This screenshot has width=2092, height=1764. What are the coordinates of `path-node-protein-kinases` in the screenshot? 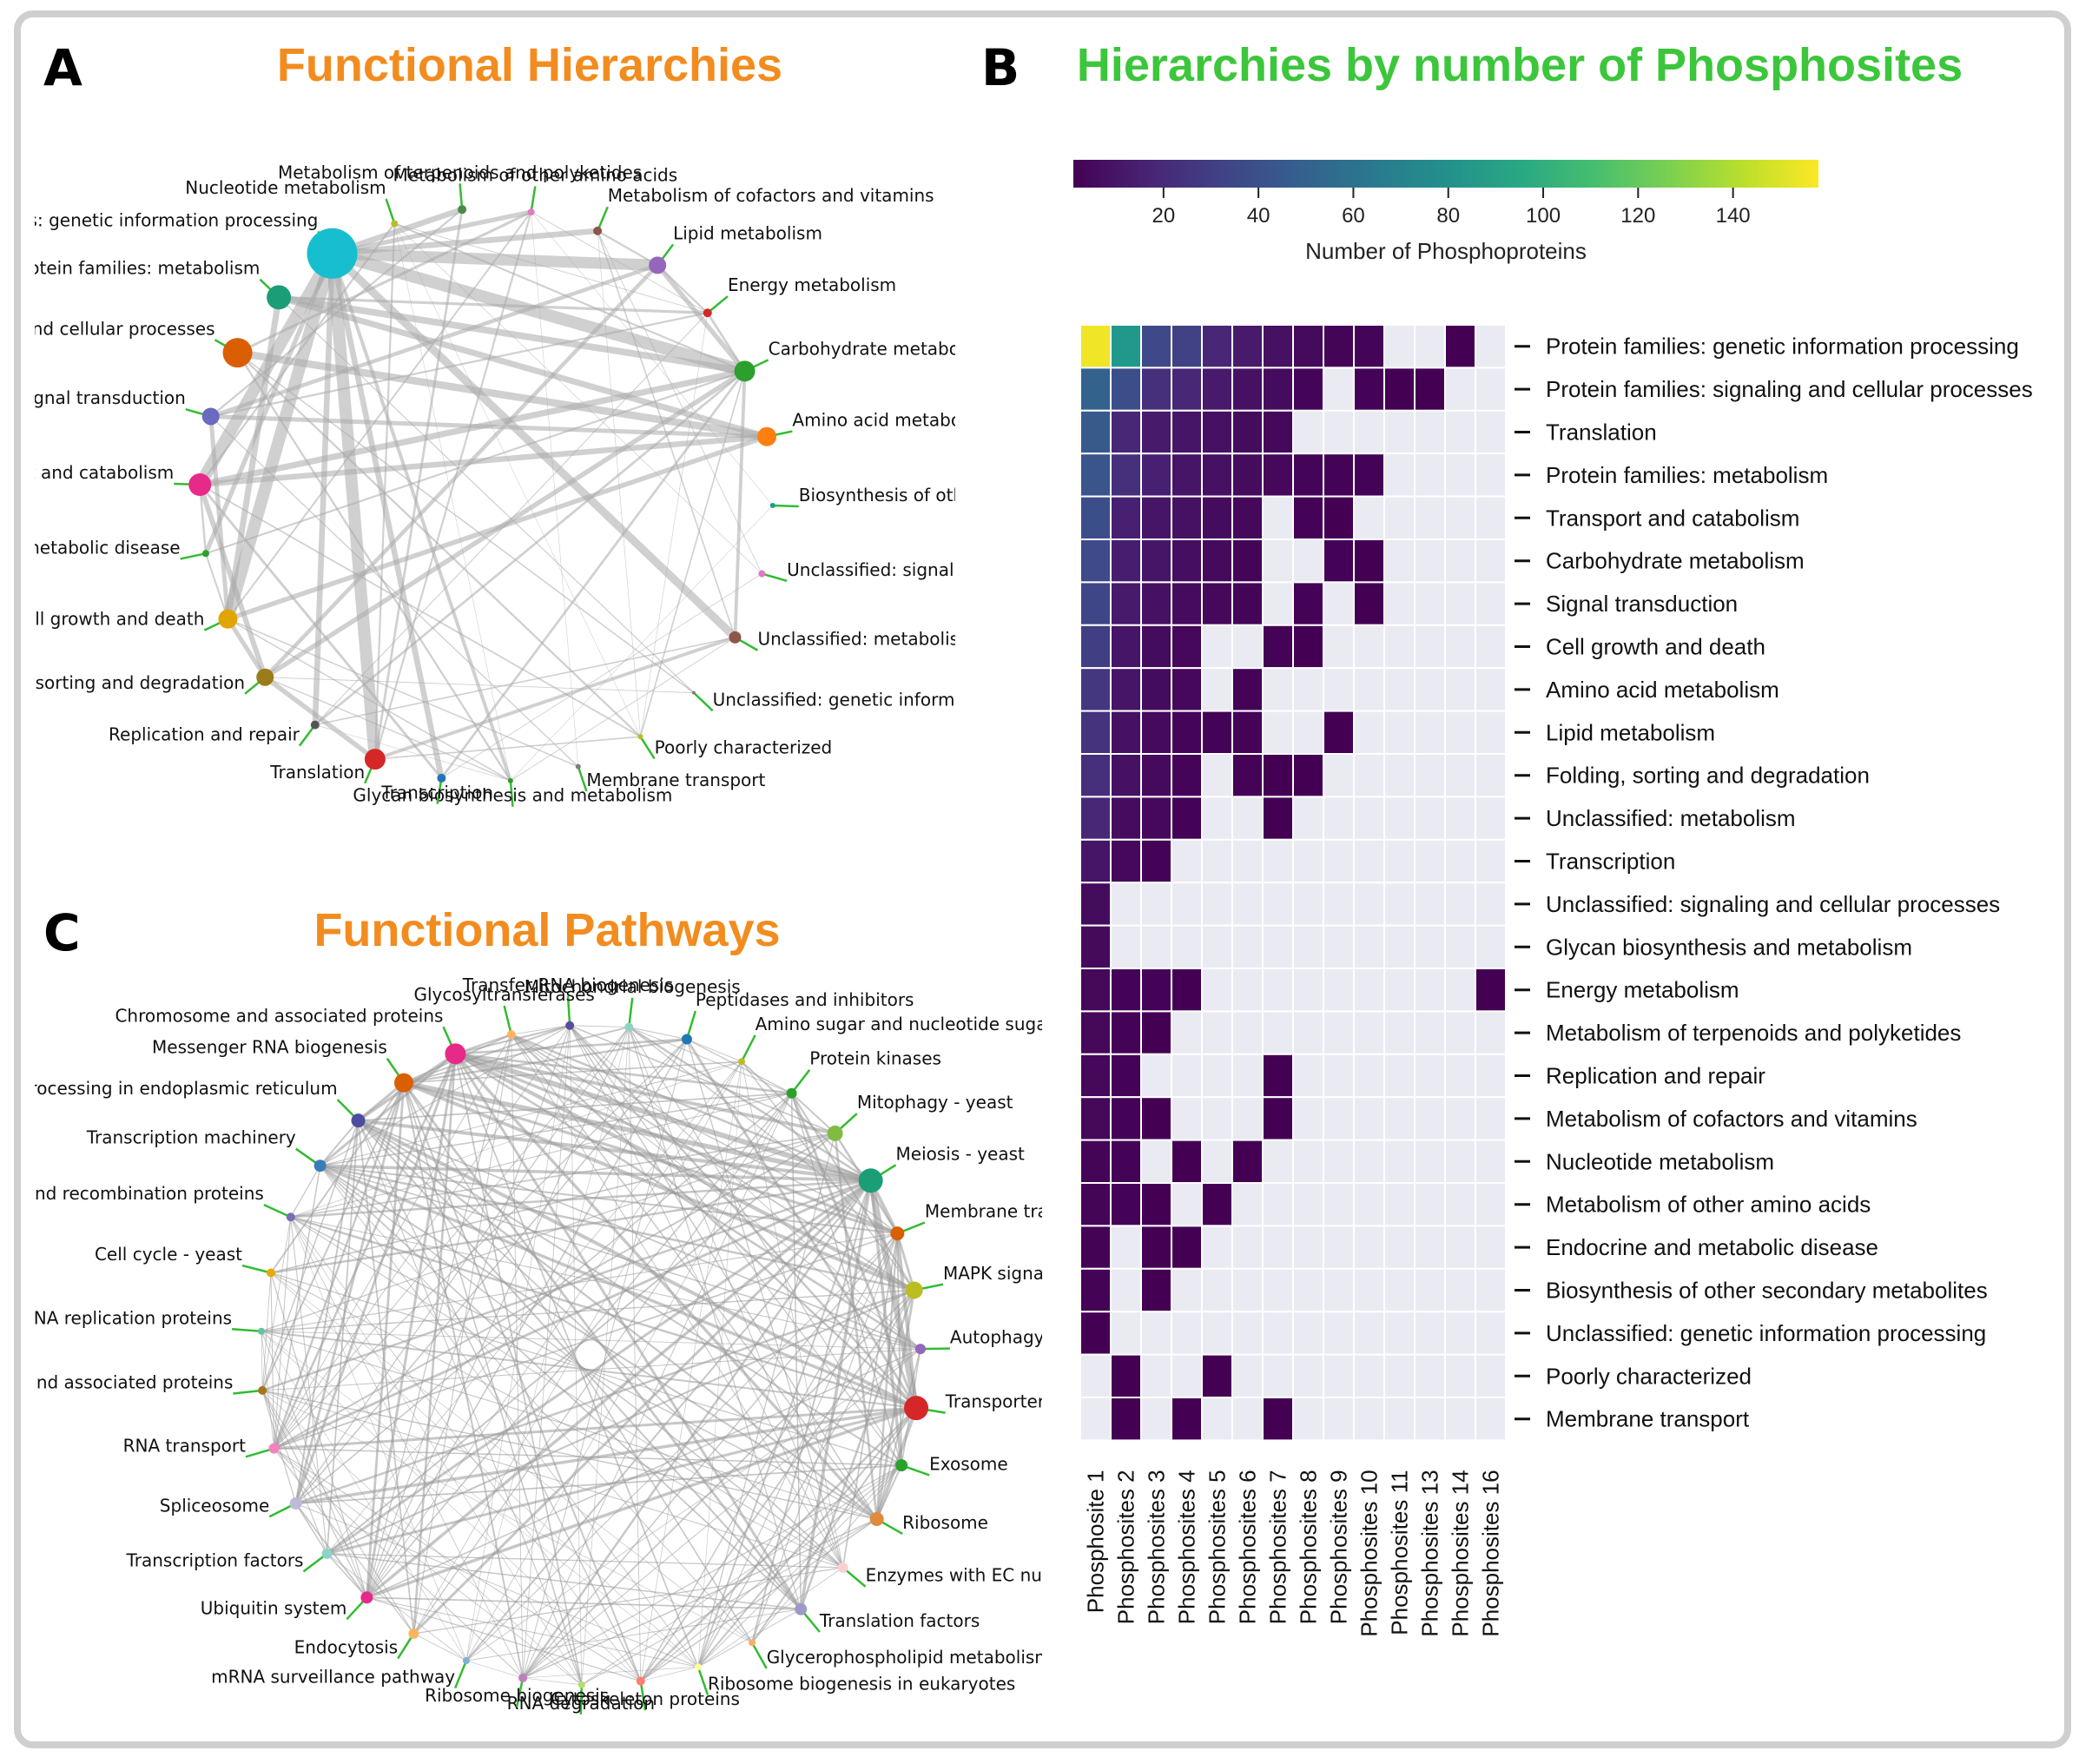 It's located at (791, 1093).